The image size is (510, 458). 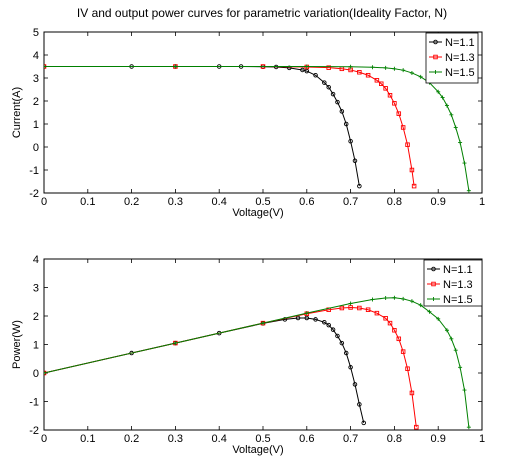 What do you see at coordinates (175, 202) in the screenshot?
I see `x-tick-label: 0.3` at bounding box center [175, 202].